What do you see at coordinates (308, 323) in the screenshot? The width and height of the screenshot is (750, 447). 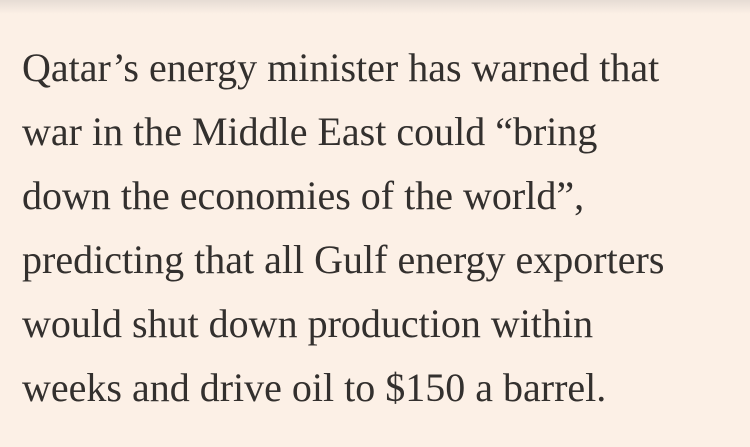 I see `paragraph-line: would shut down production within` at bounding box center [308, 323].